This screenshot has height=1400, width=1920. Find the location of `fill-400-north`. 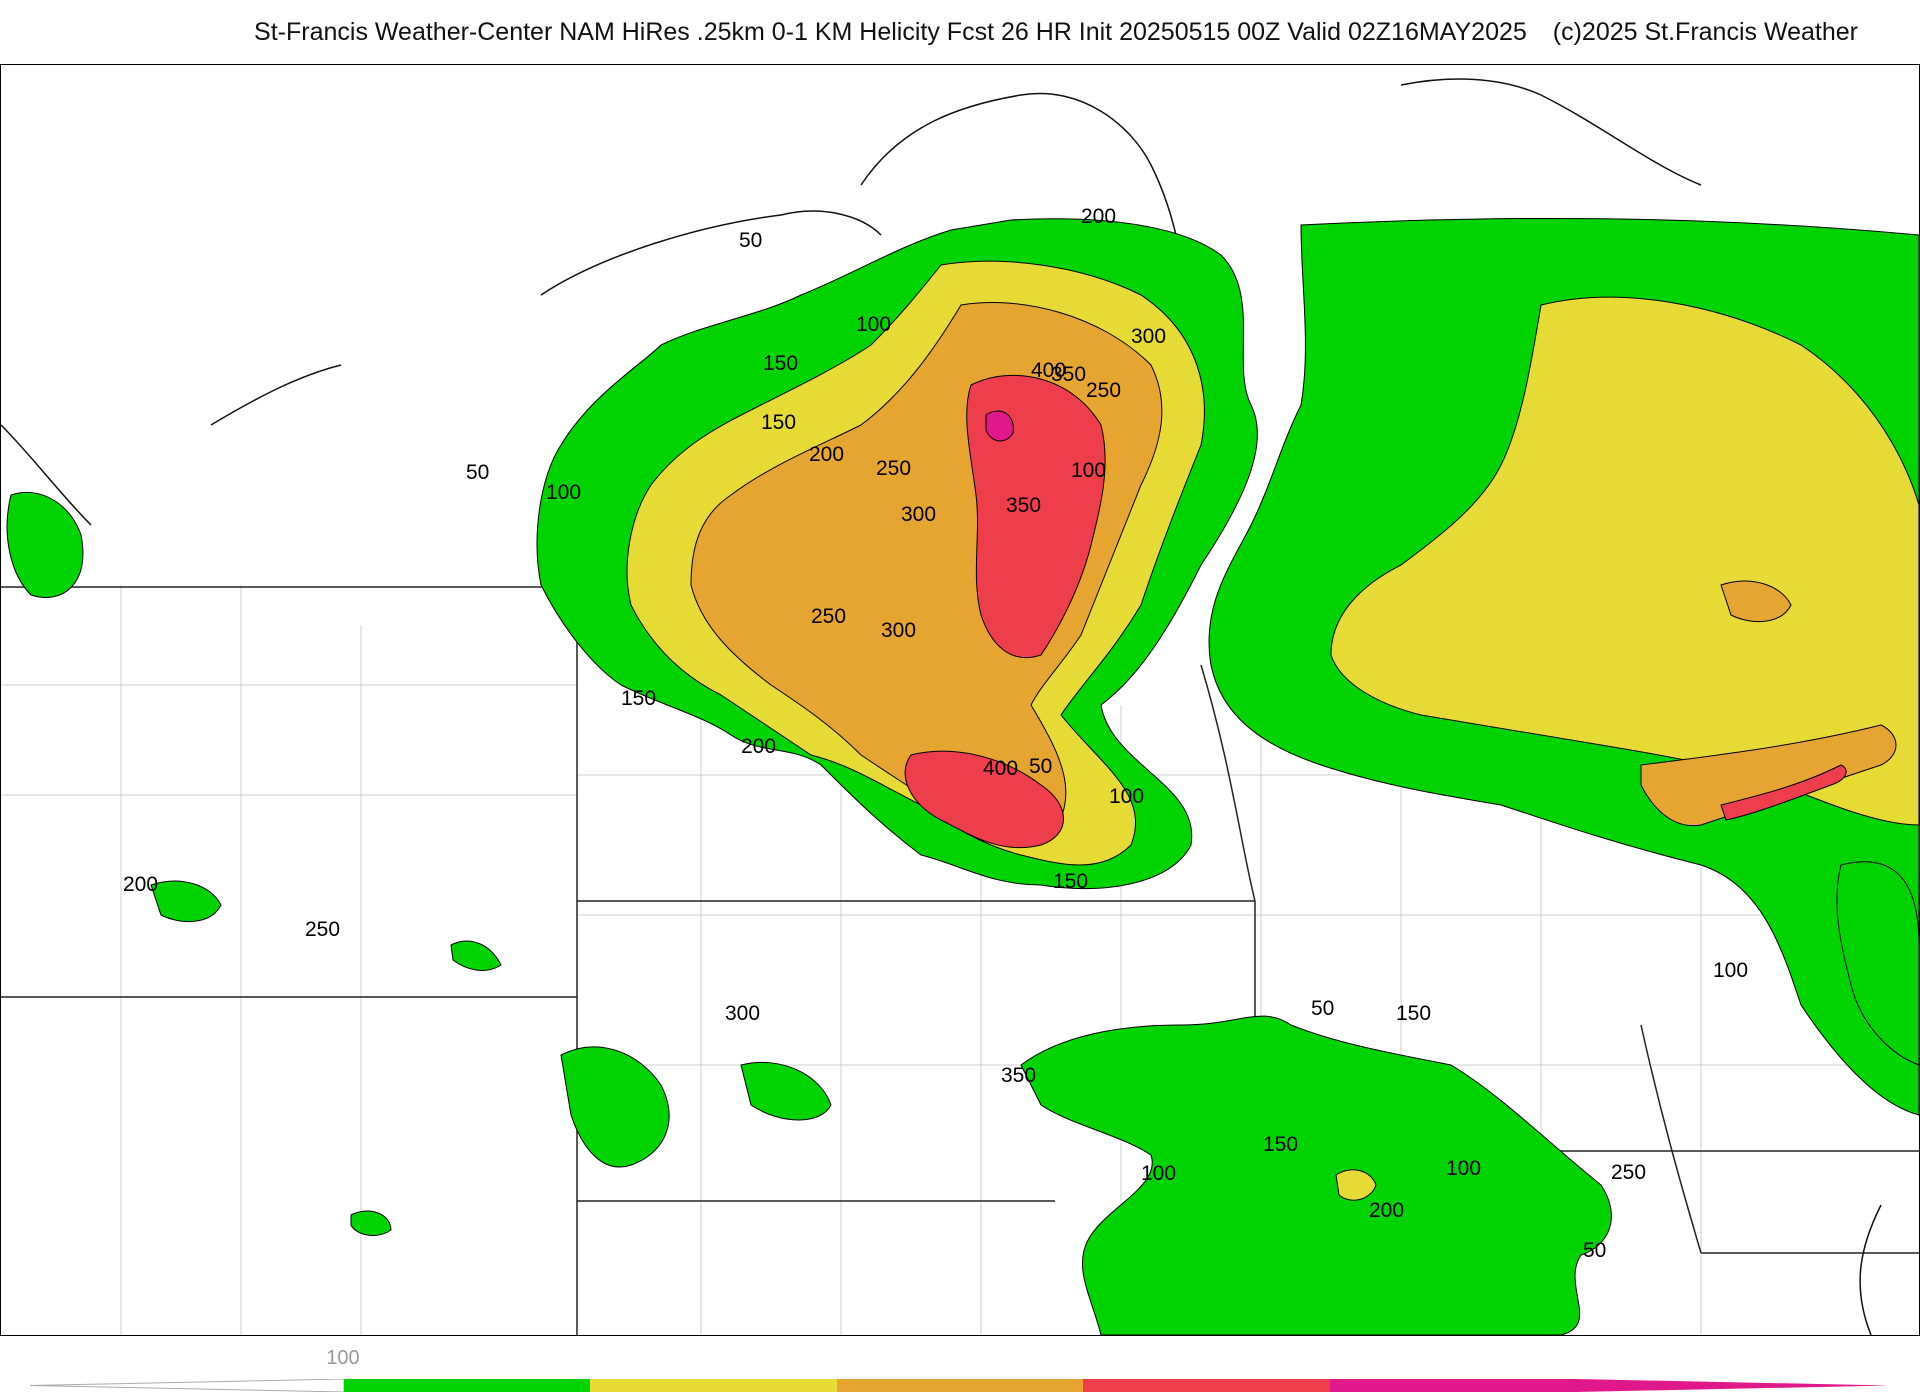

fill-400-north is located at coordinates (1036, 516).